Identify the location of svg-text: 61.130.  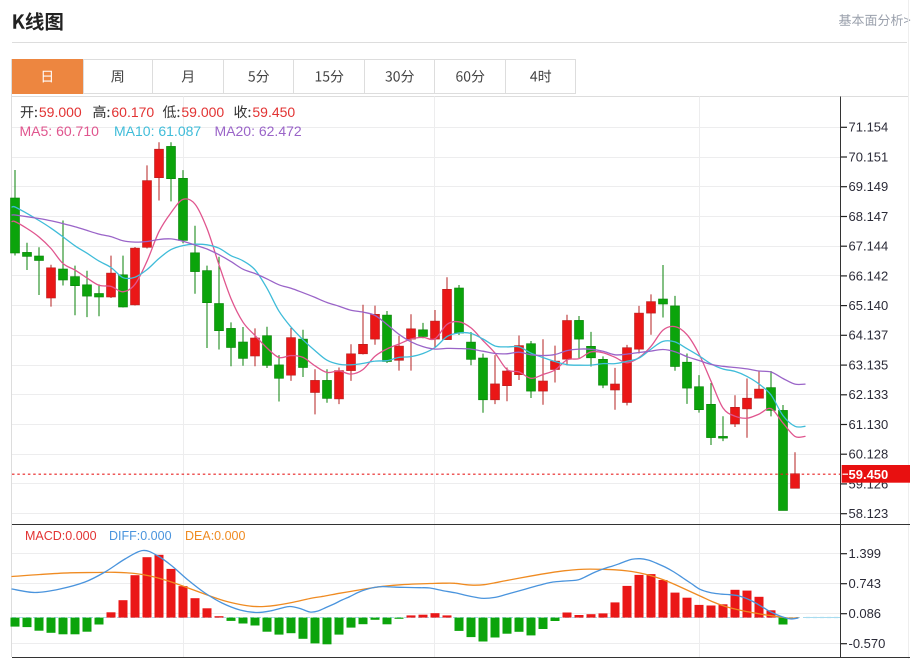
(869, 424).